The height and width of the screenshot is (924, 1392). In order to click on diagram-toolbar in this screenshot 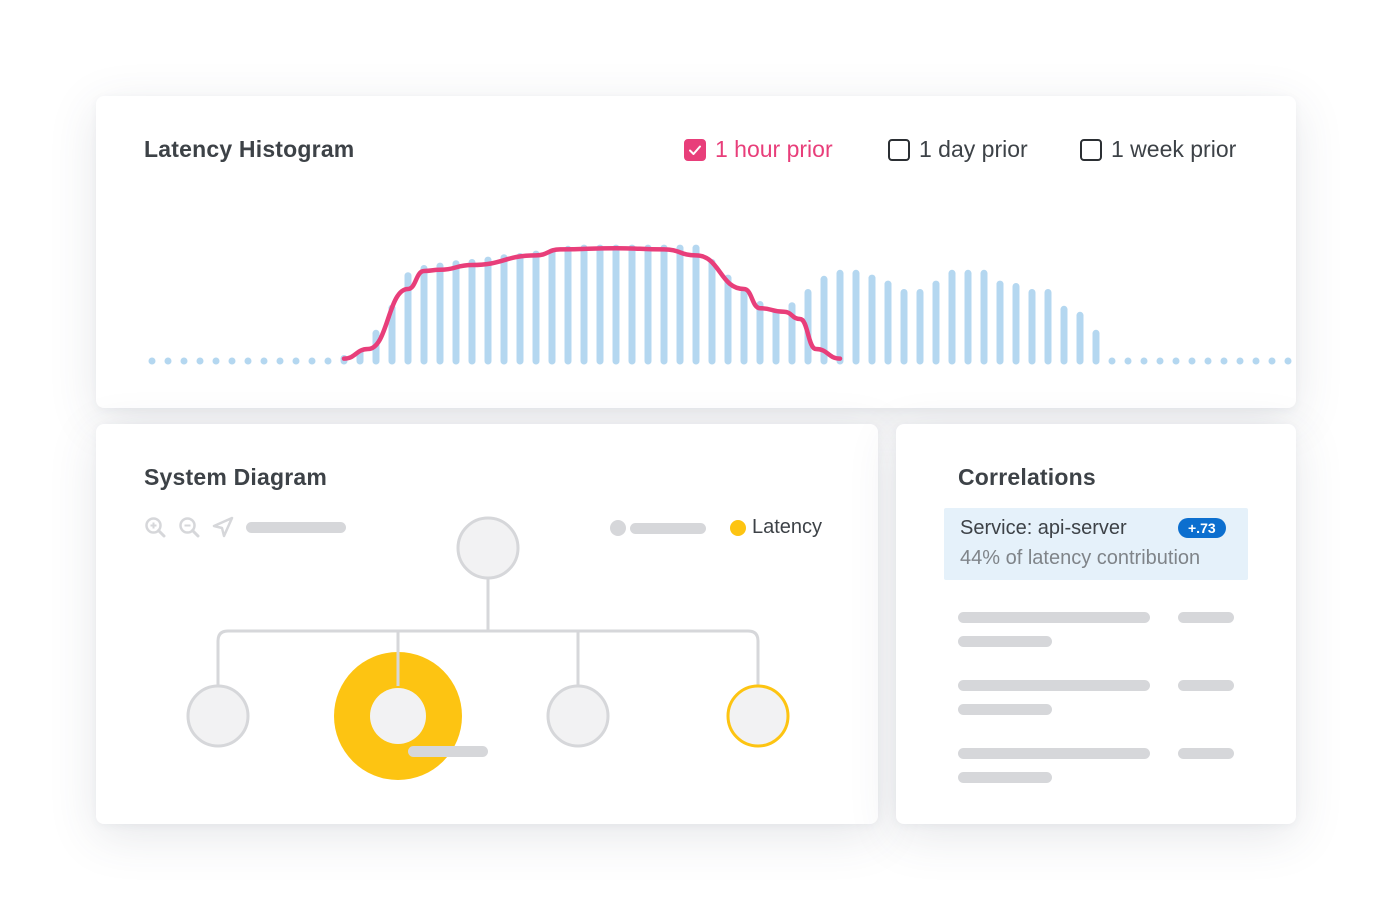, I will do `click(245, 527)`.